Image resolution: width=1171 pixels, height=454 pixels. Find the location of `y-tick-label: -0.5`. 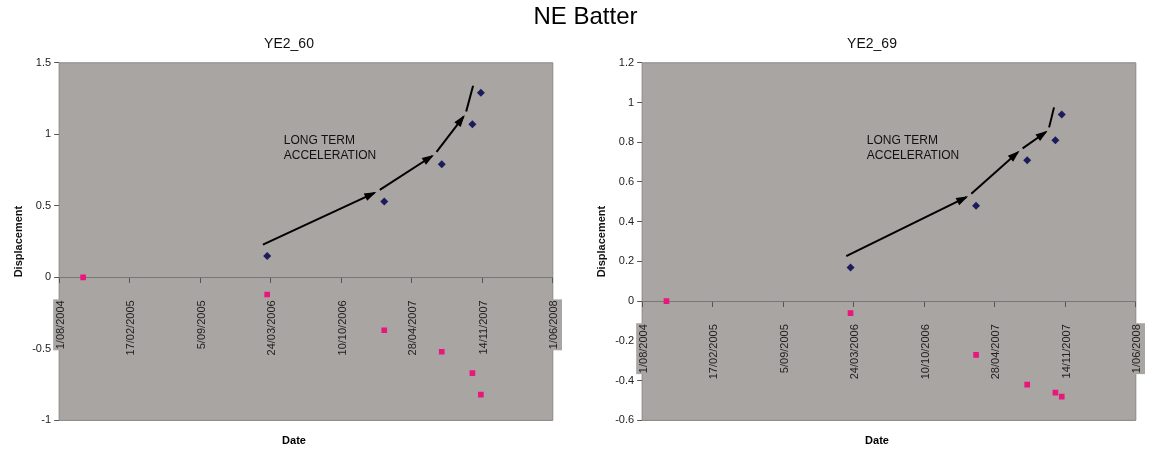

y-tick-label: -0.5 is located at coordinates (42, 347).